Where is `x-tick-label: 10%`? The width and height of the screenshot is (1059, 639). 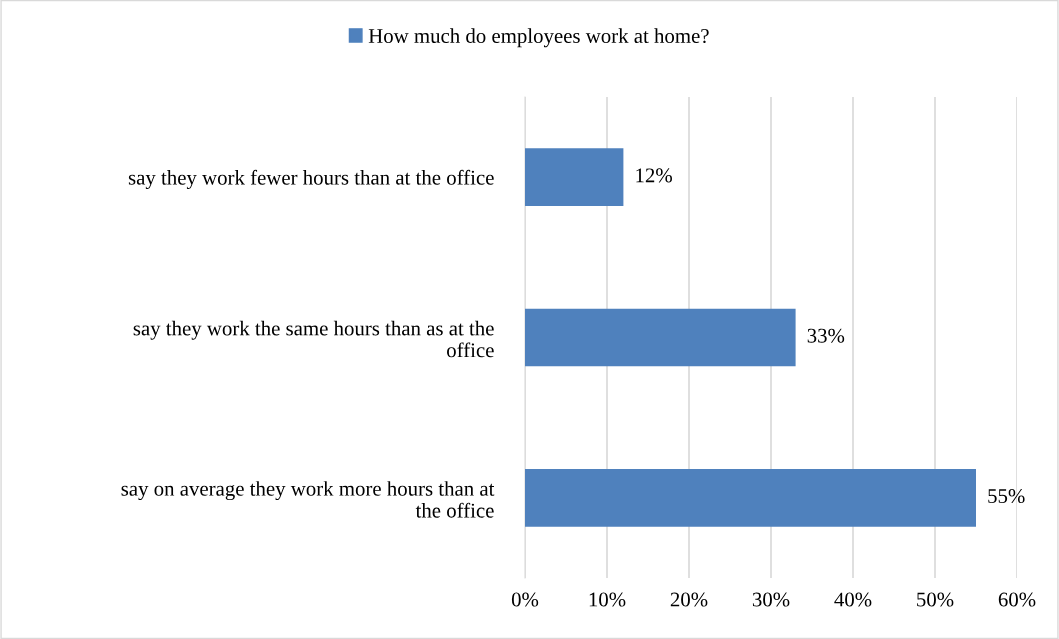 x-tick-label: 10% is located at coordinates (607, 599).